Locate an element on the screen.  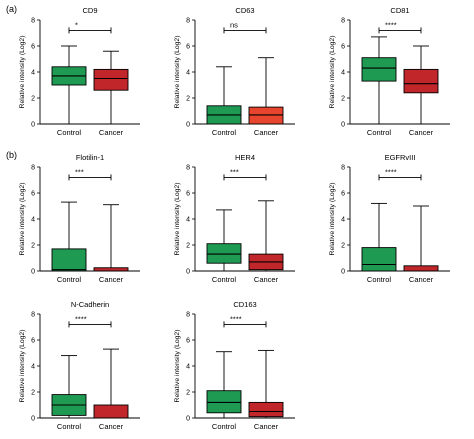
chart-5-sig-label: **** is located at coordinates (391, 171).